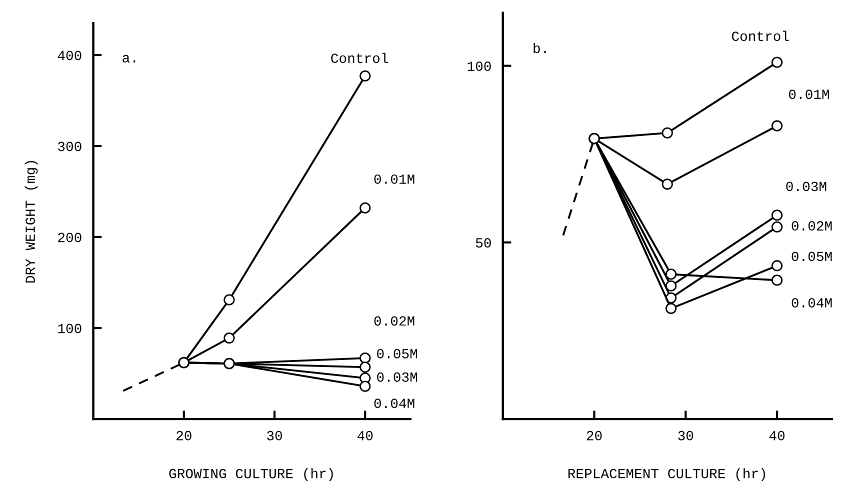 The image size is (848, 493). Describe the element at coordinates (394, 321) in the screenshot. I see `text: 0.02M` at that location.